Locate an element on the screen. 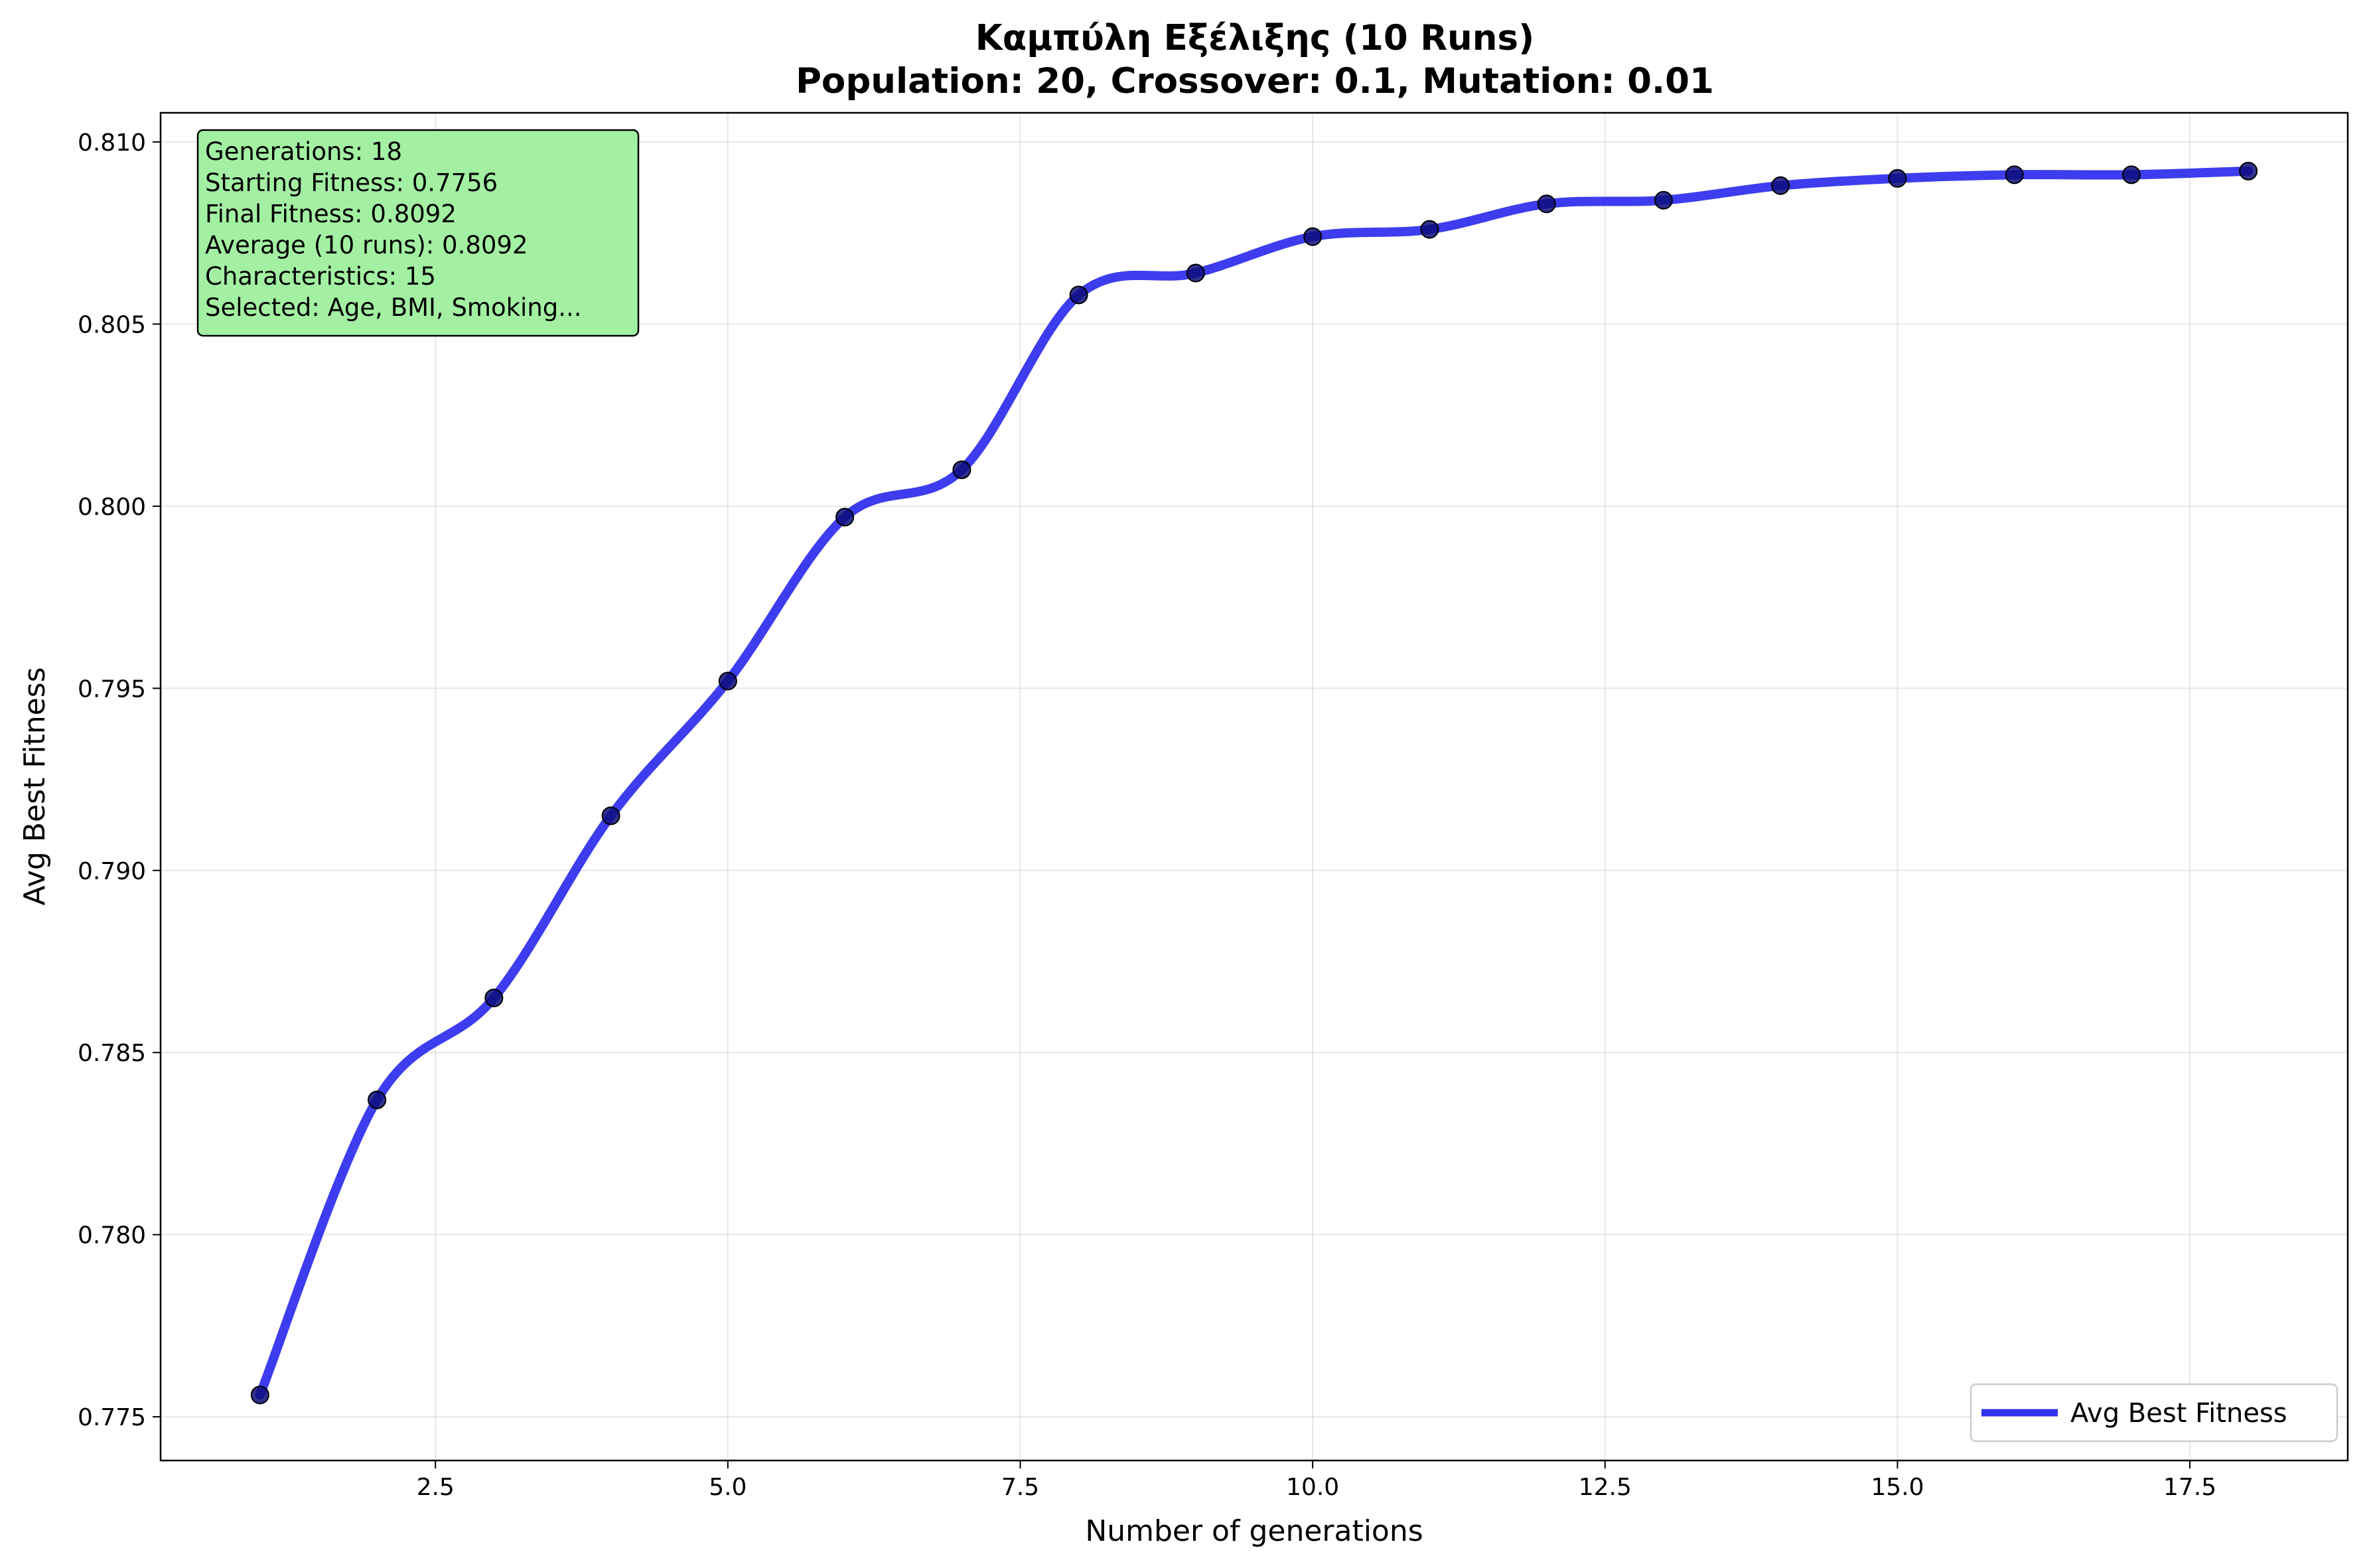 This screenshot has width=2365, height=1568. y-tick-label: 0.810 is located at coordinates (112, 143).